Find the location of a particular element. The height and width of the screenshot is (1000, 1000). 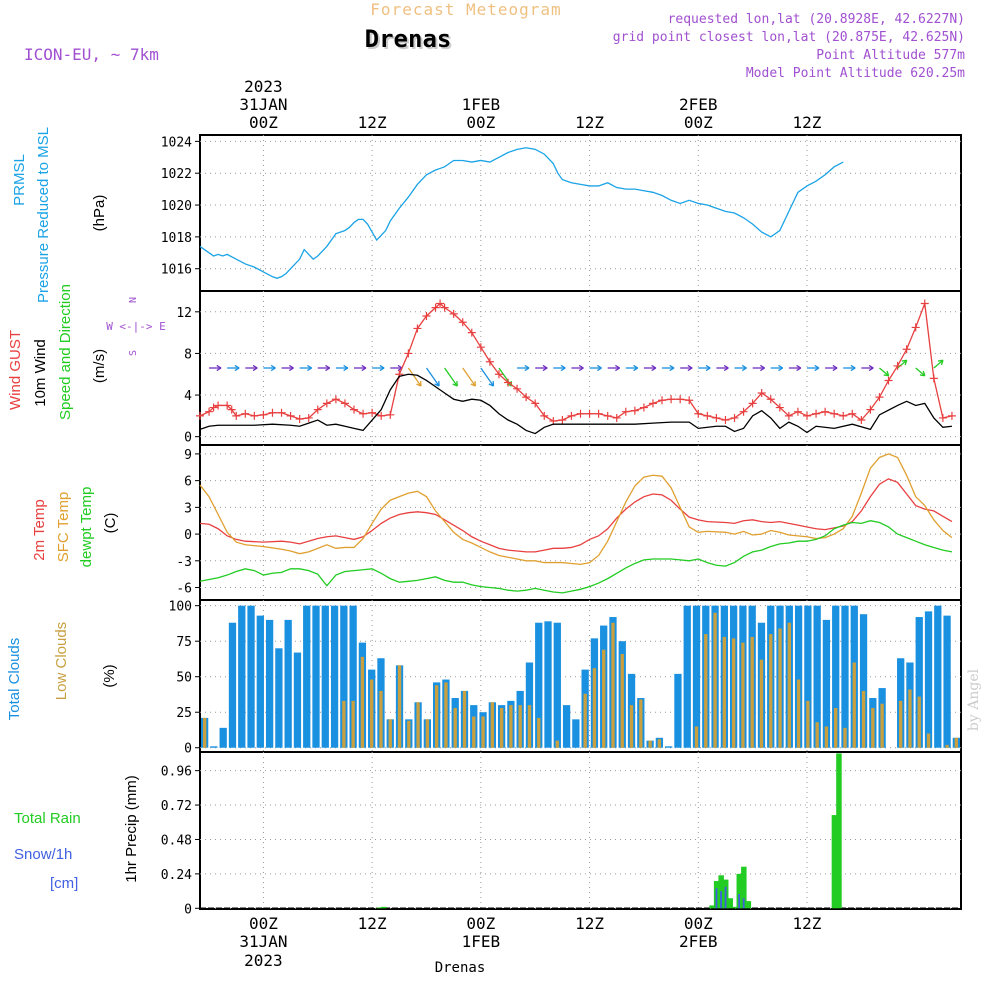

series-line-dewpt-temp is located at coordinates (576, 557).